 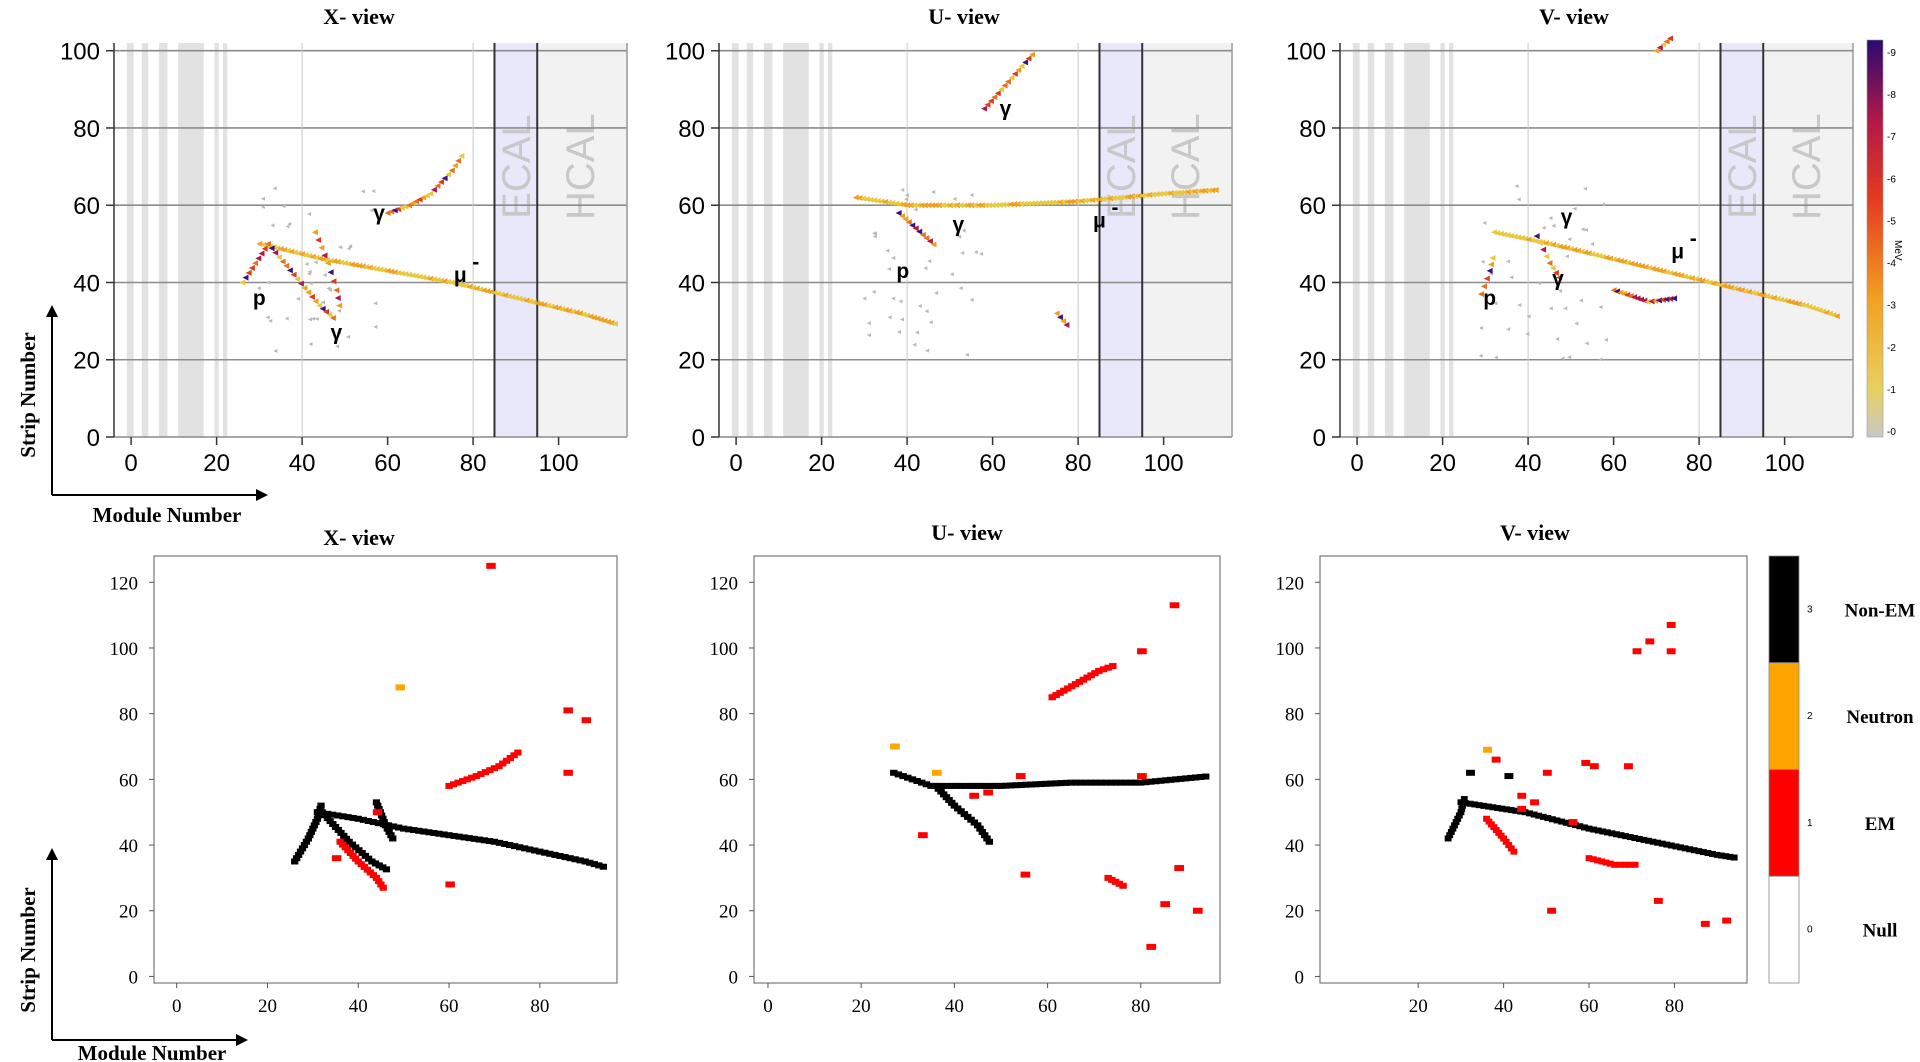 What do you see at coordinates (1512, 768) in the screenshot?
I see `truth-panel-3: V- view 0 20 40 60 80 100 120 20 40 60 80` at bounding box center [1512, 768].